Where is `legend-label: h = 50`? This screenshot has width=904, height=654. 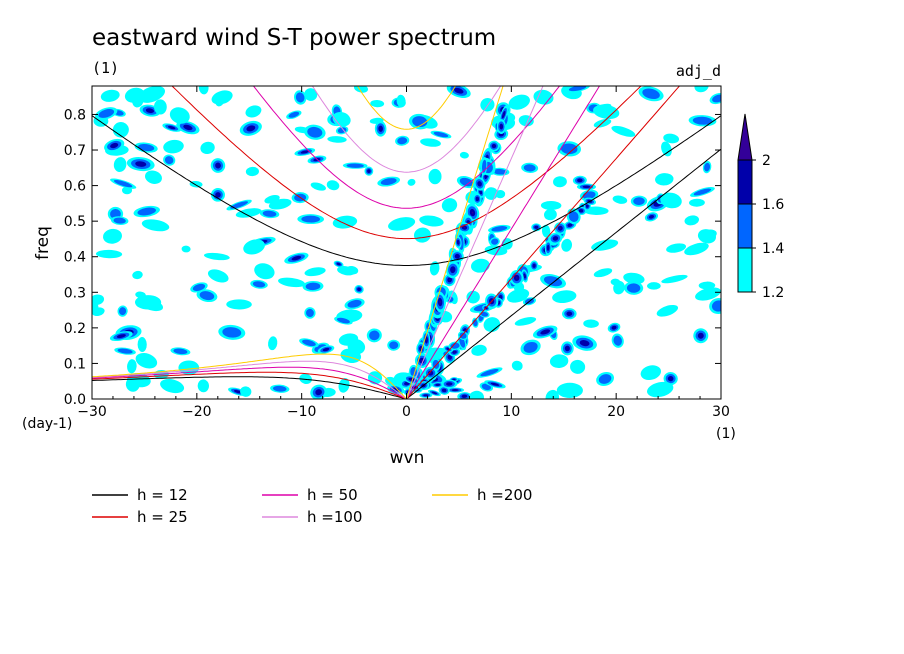 legend-label: h = 50 is located at coordinates (332, 495).